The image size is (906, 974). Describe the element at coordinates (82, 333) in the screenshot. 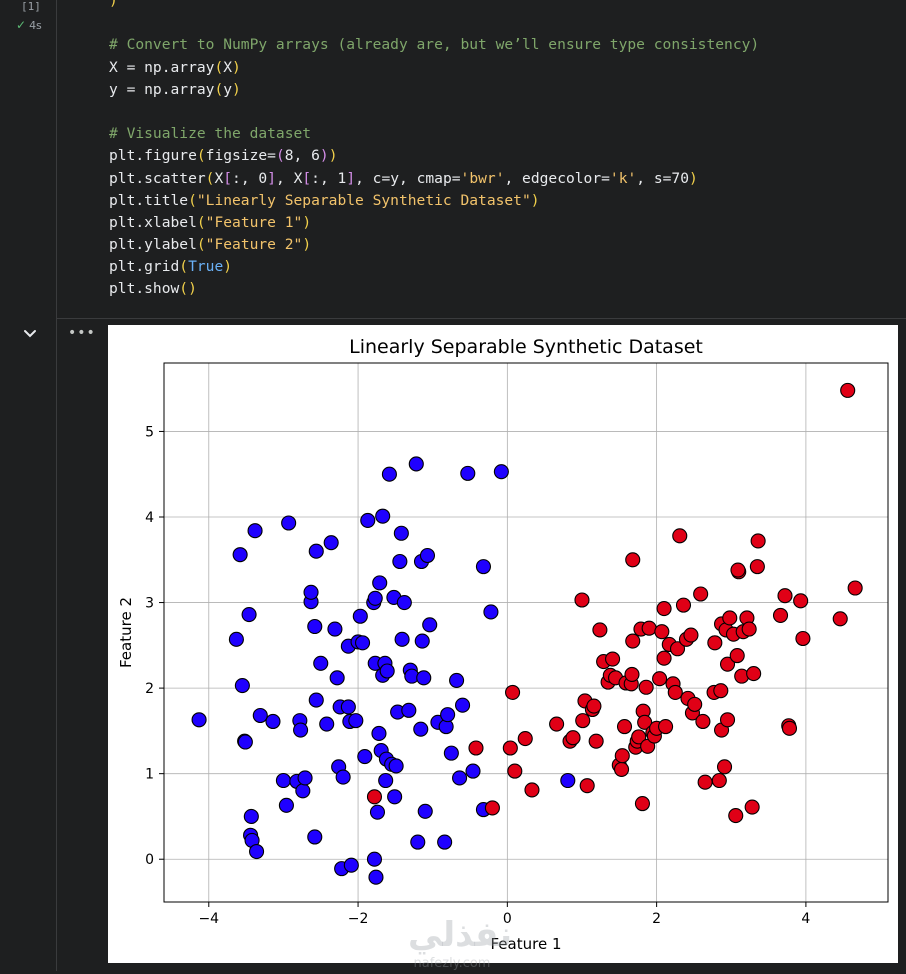

I see `output-more-button: •••` at that location.